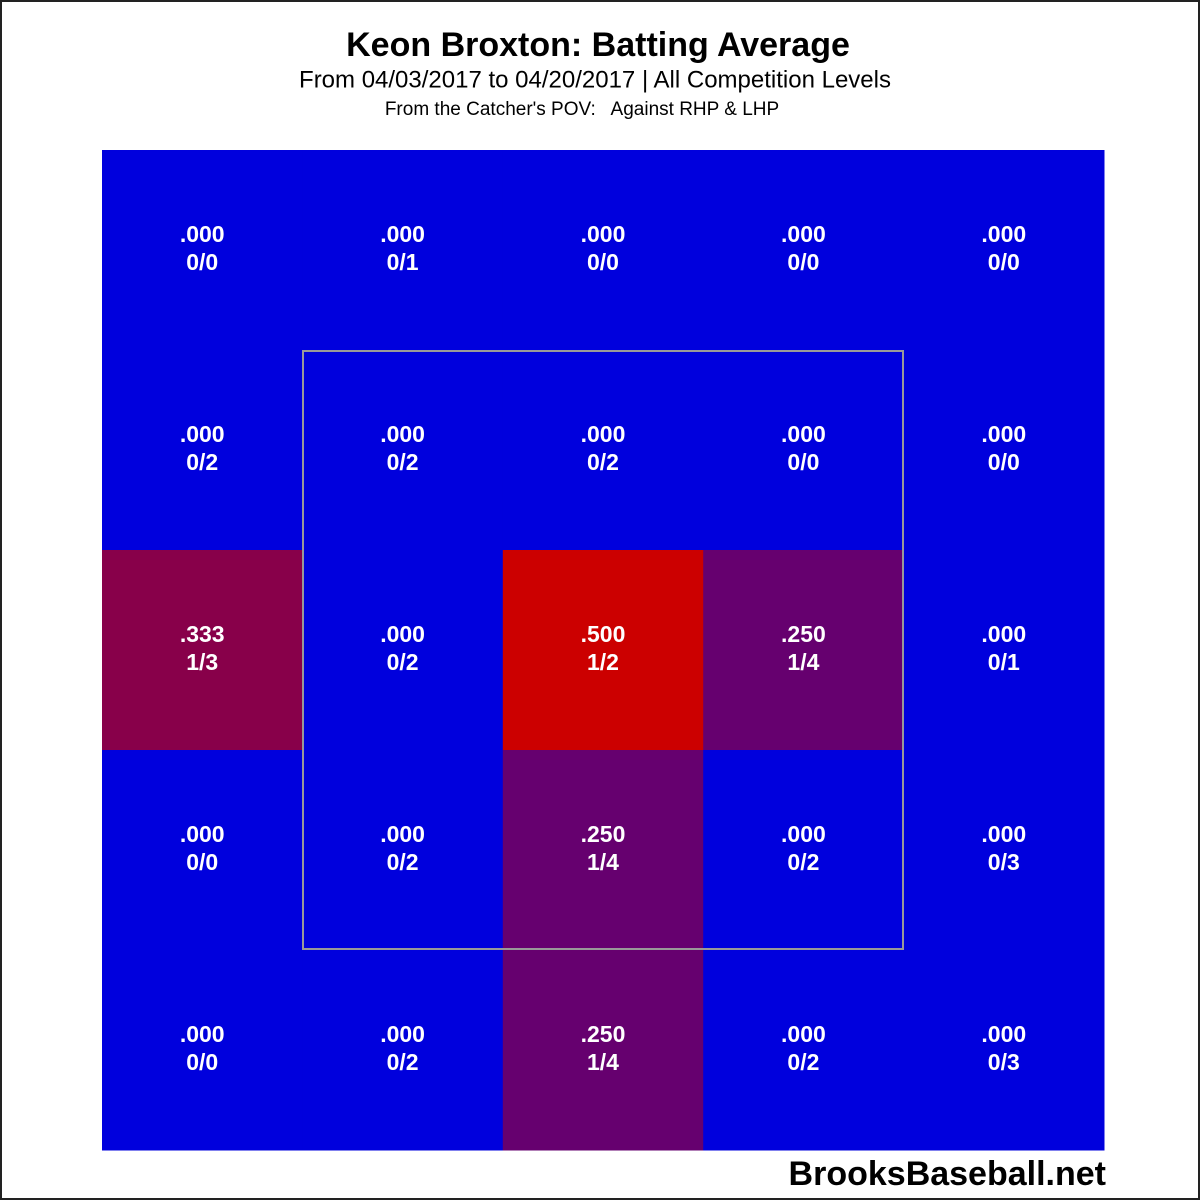  I want to click on source: BrooksBaseball.net, so click(947, 1174).